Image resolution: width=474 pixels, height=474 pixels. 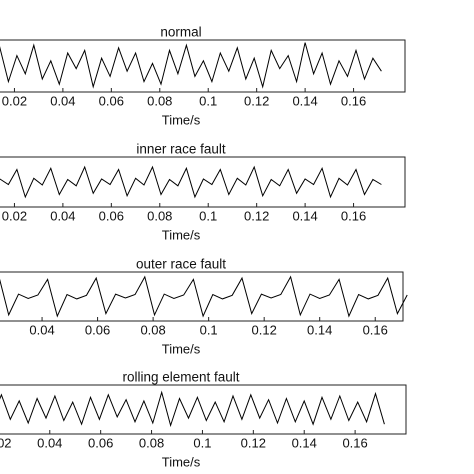 What do you see at coordinates (180, 377) in the screenshot?
I see `panel-title: rolling element fault` at bounding box center [180, 377].